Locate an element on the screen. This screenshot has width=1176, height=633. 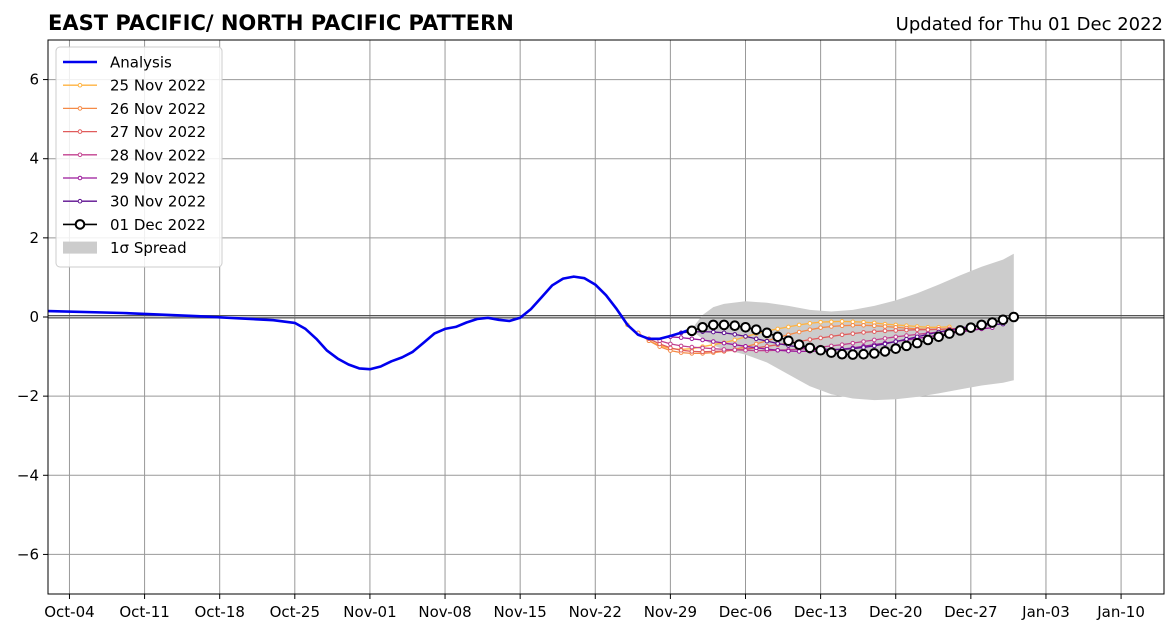
y-tick-label: 4 is located at coordinates (34, 159).